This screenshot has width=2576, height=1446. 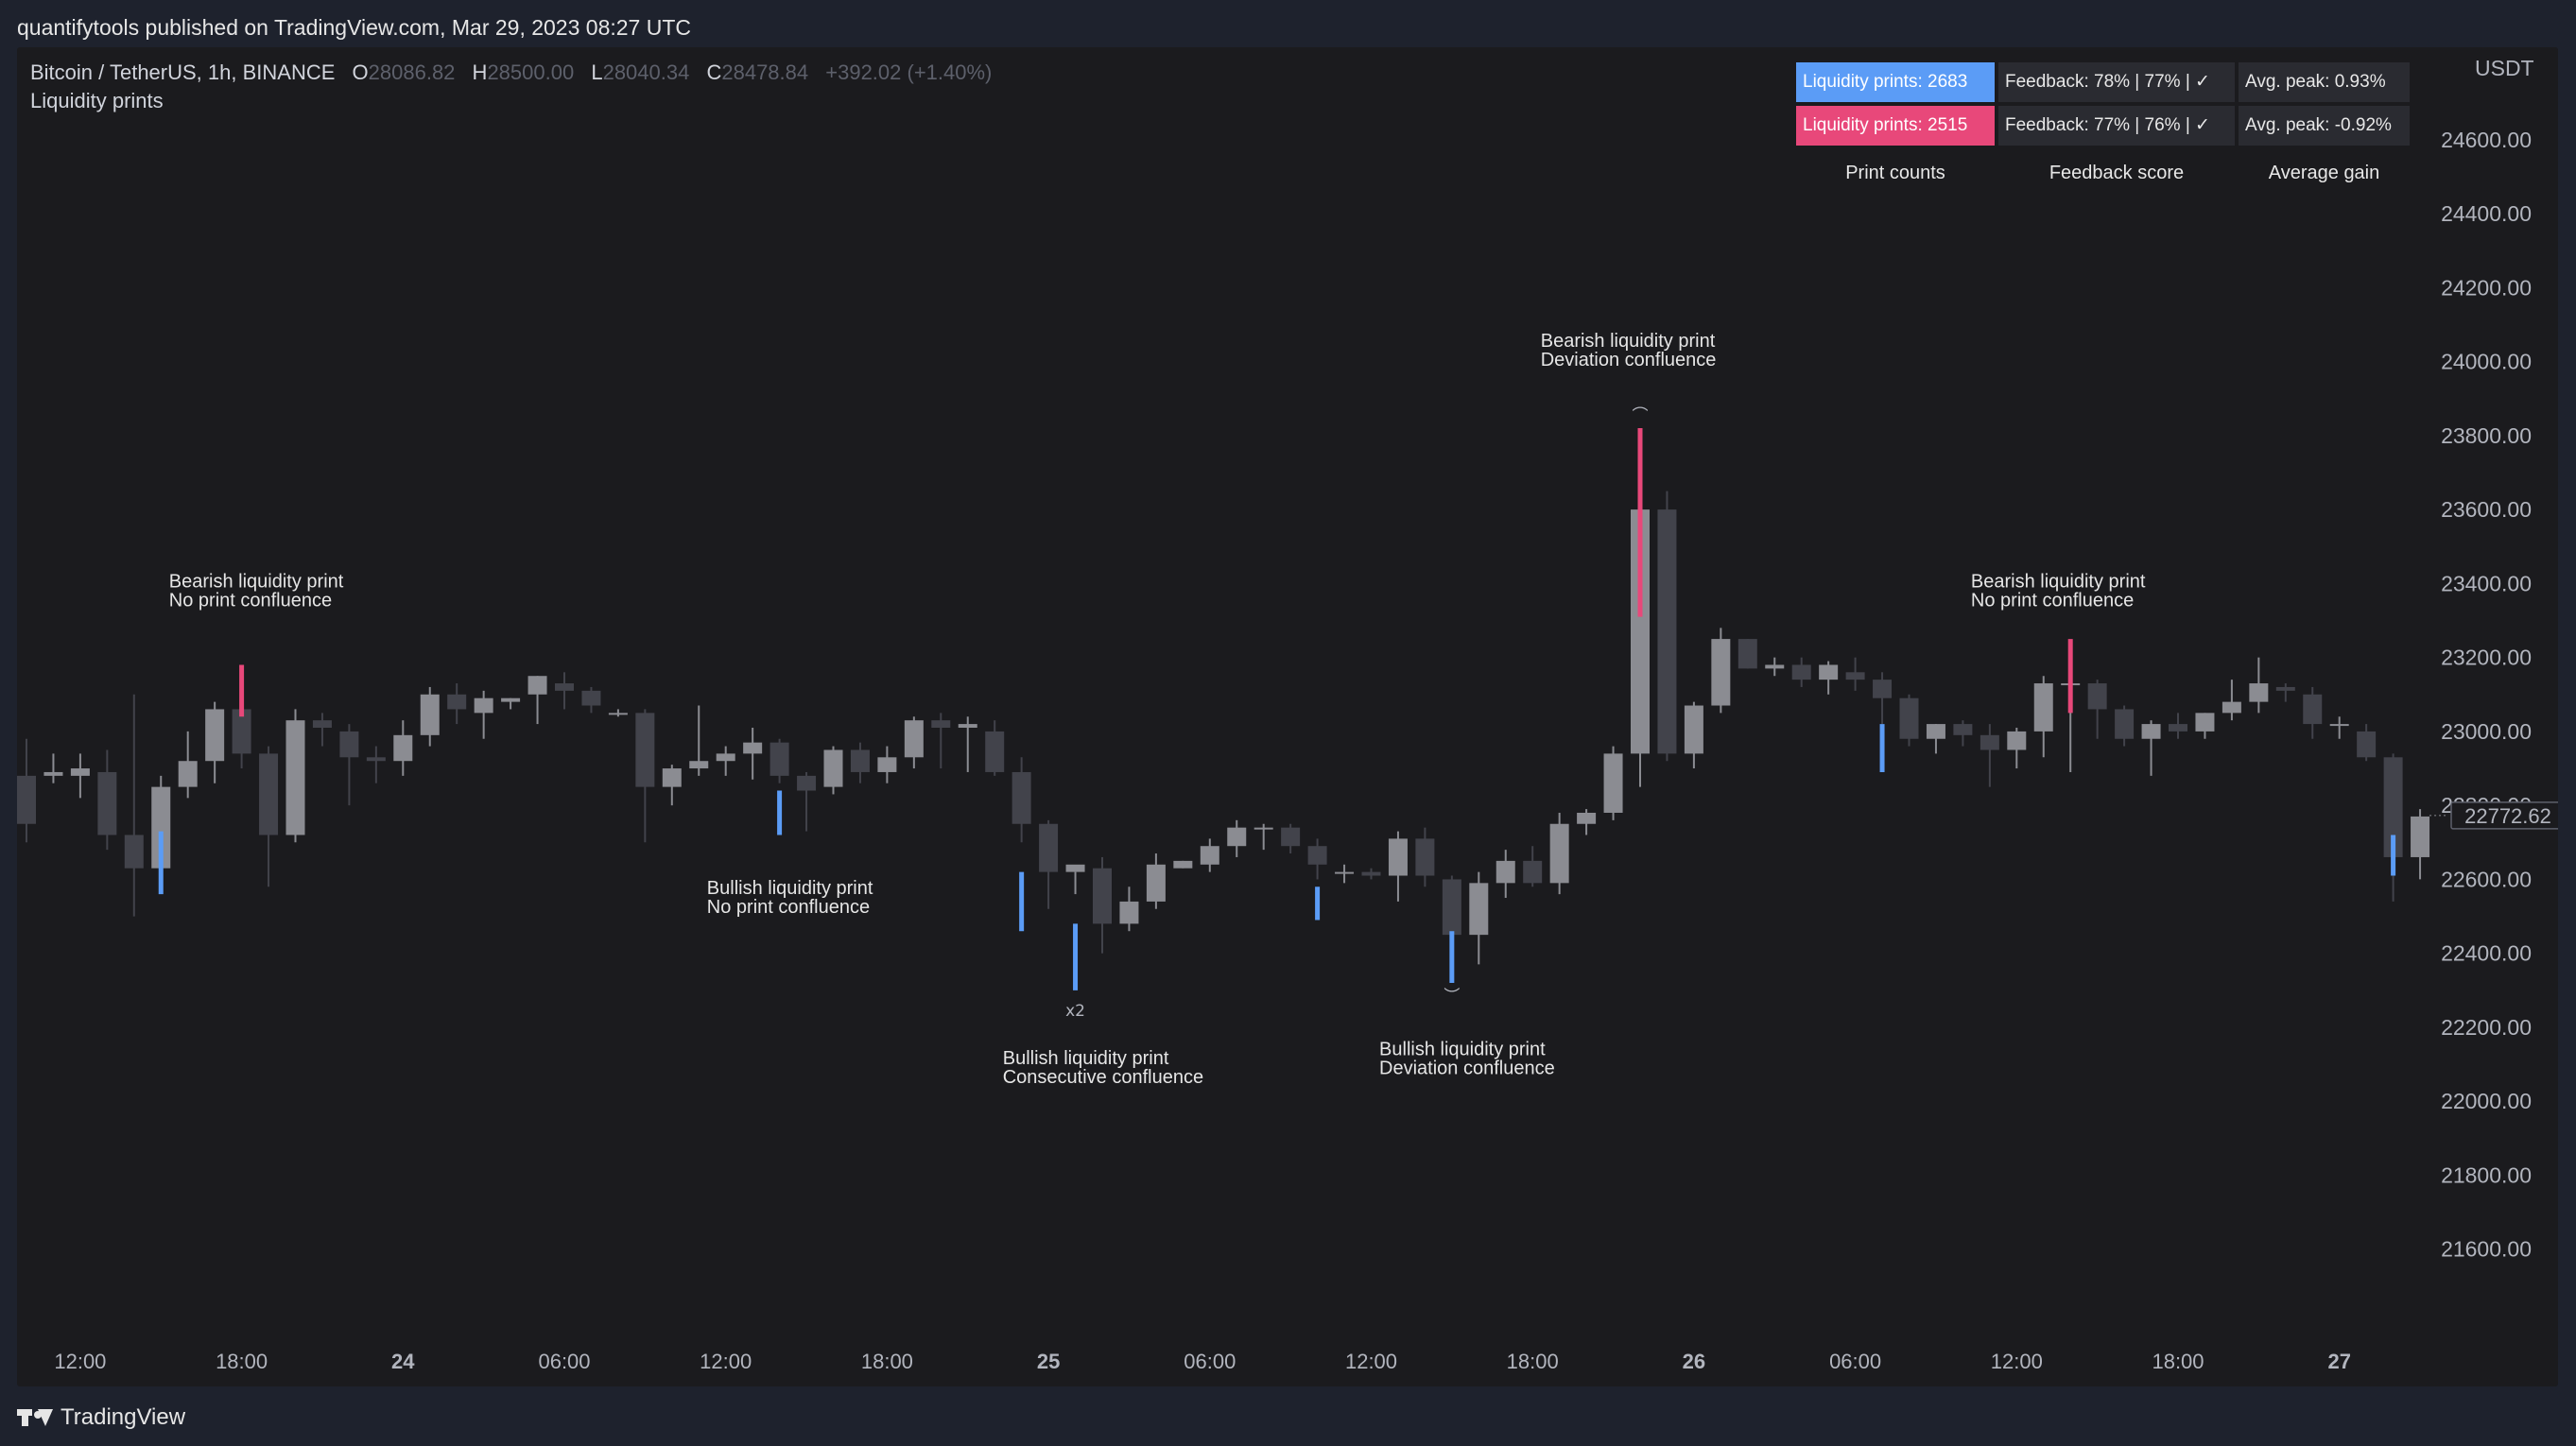 What do you see at coordinates (2339, 1361) in the screenshot?
I see `time-tick-label: 27` at bounding box center [2339, 1361].